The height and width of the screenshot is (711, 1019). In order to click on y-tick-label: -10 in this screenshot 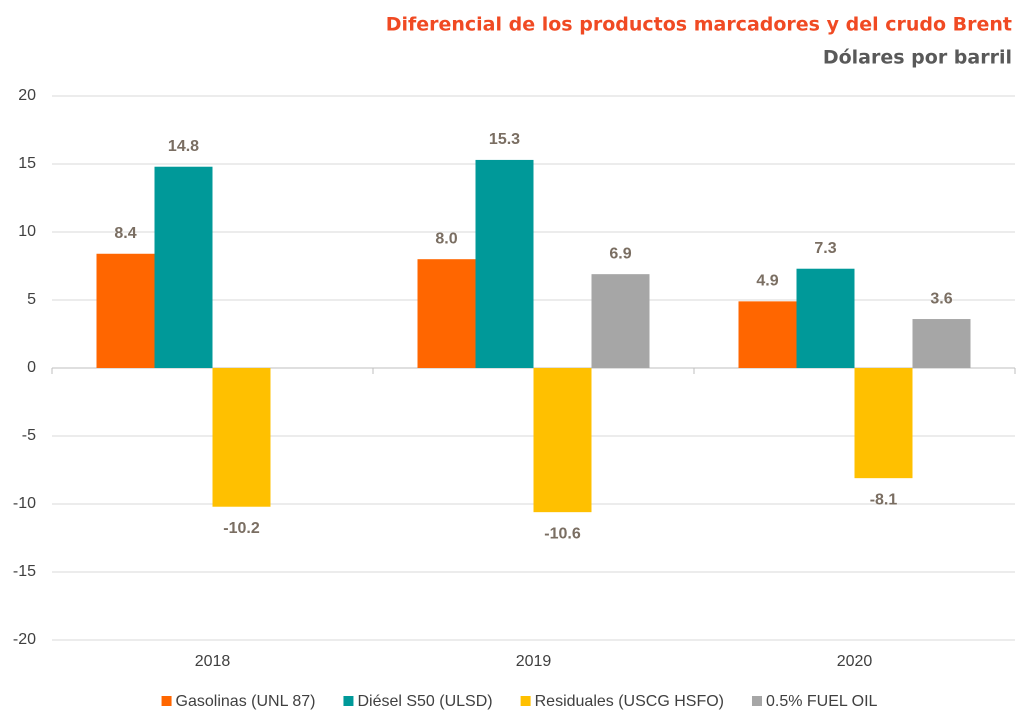, I will do `click(24, 503)`.